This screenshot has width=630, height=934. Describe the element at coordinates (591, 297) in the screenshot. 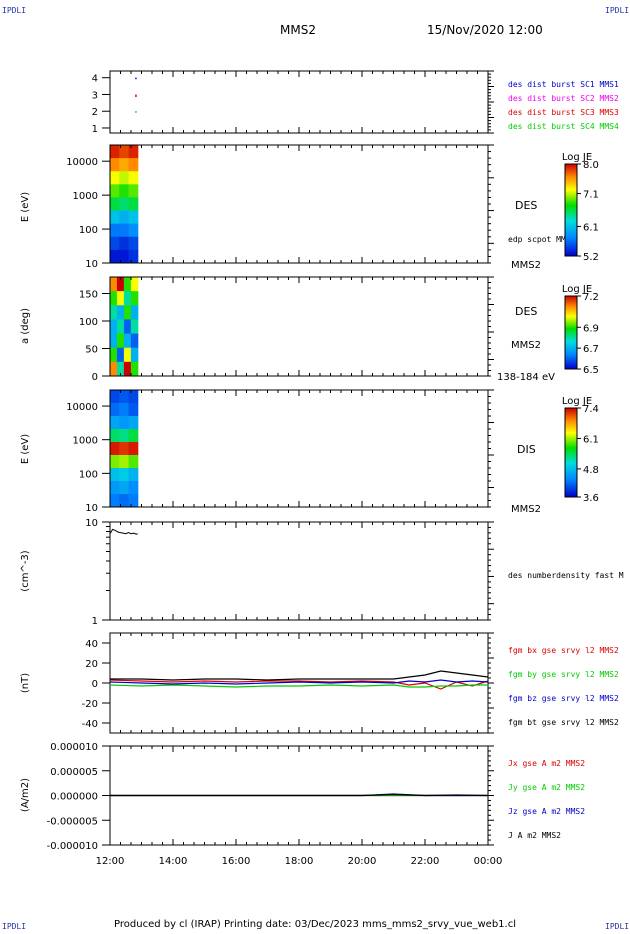

I see `des-pitch-colorbar-tick-label: 7.2` at that location.